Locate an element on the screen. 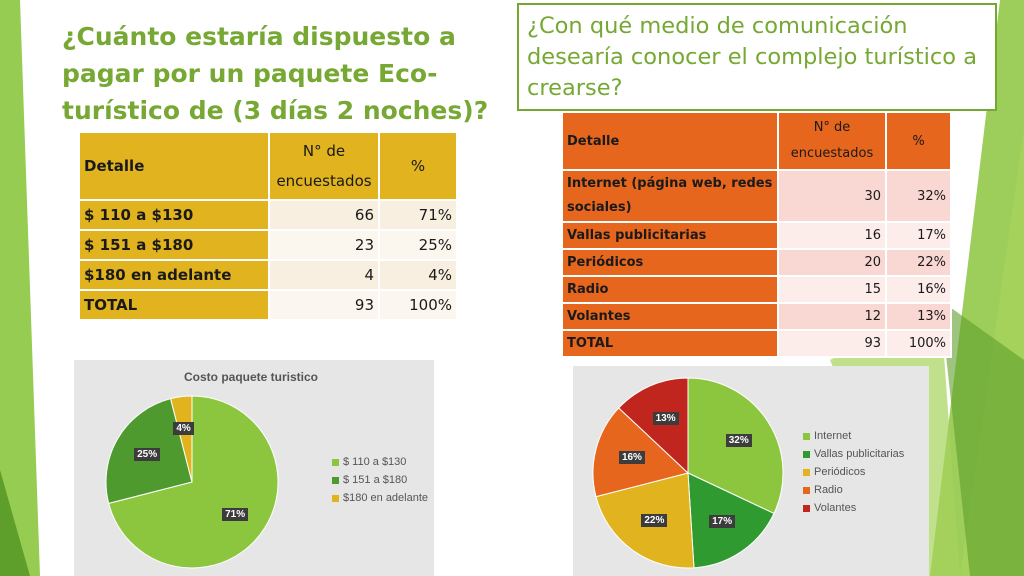 Image resolution: width=1024 pixels, height=576 pixels. legend-item: Volantes is located at coordinates (853, 508).